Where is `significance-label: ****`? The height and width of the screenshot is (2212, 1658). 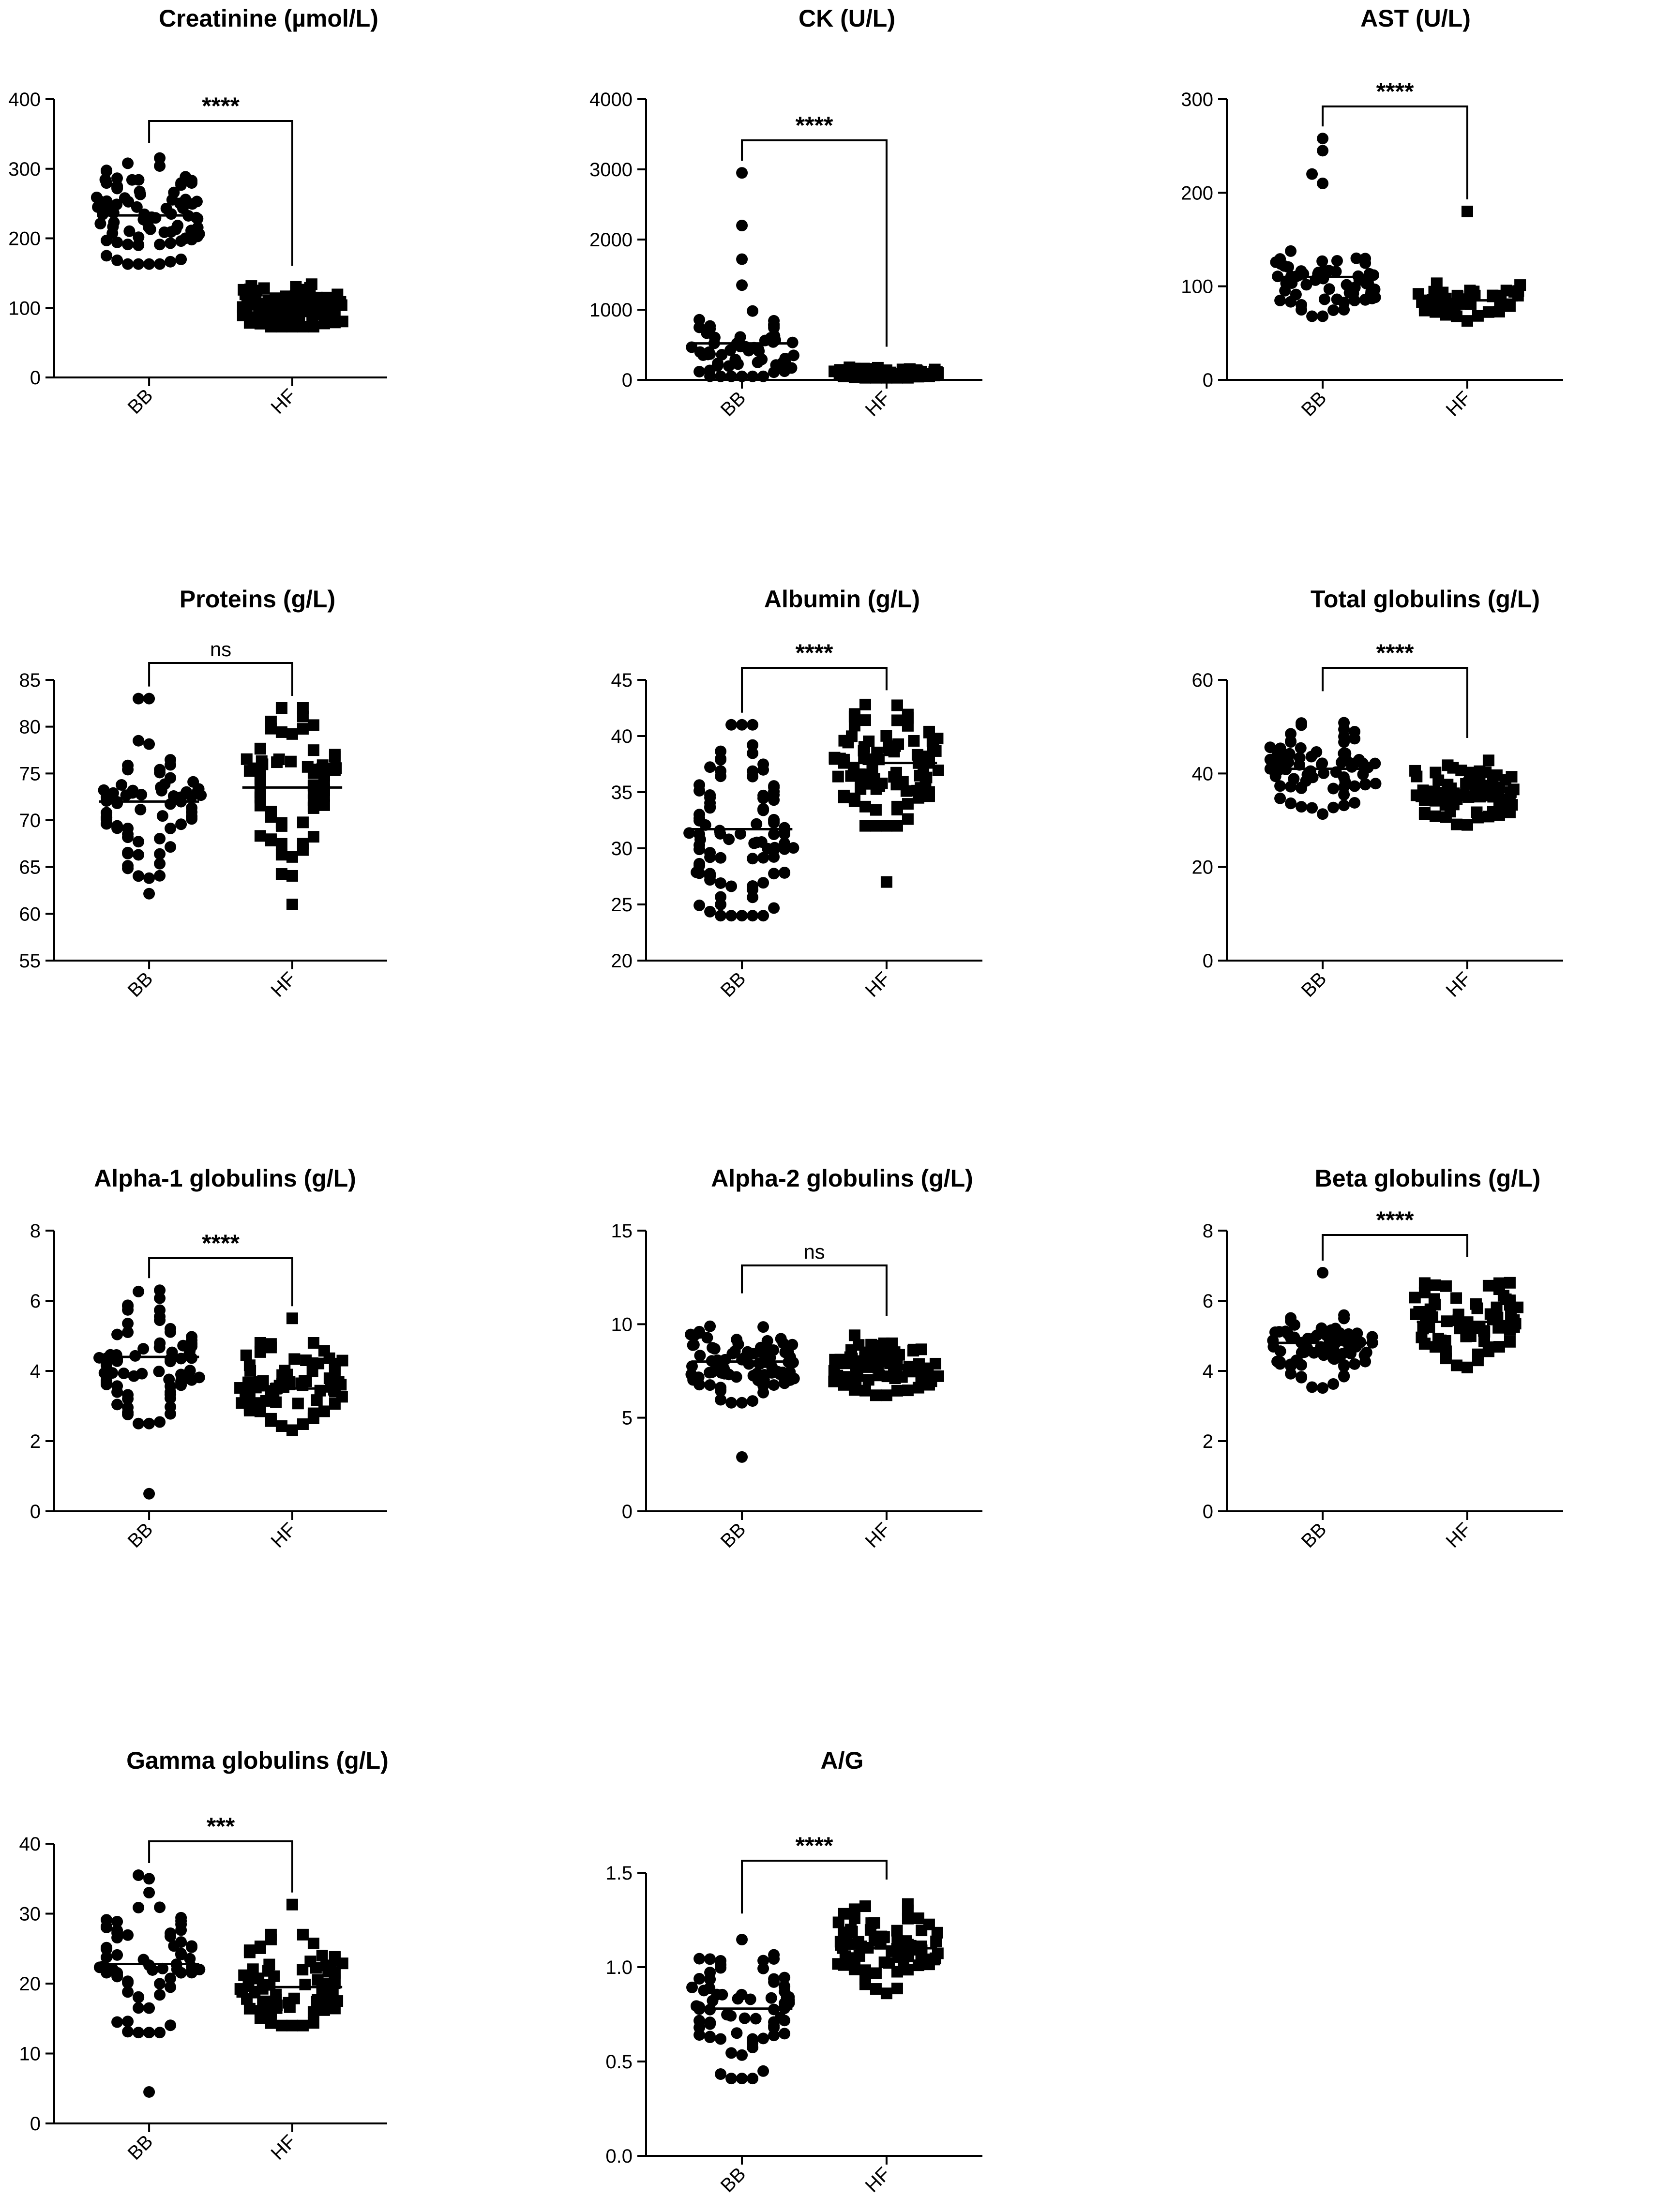
significance-label: **** is located at coordinates (1395, 1220).